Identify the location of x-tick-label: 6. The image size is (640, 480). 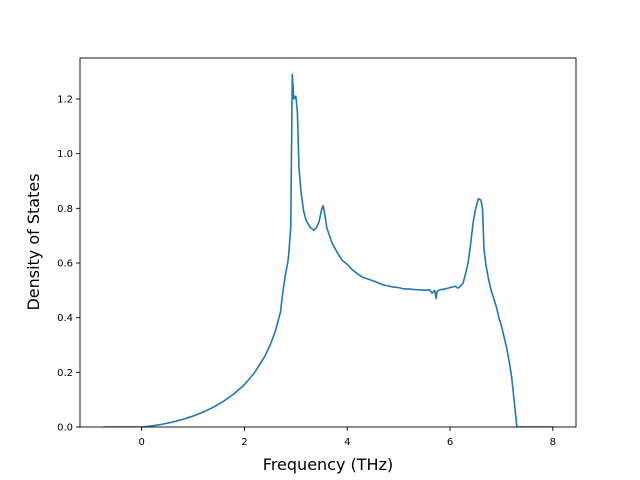
(450, 442).